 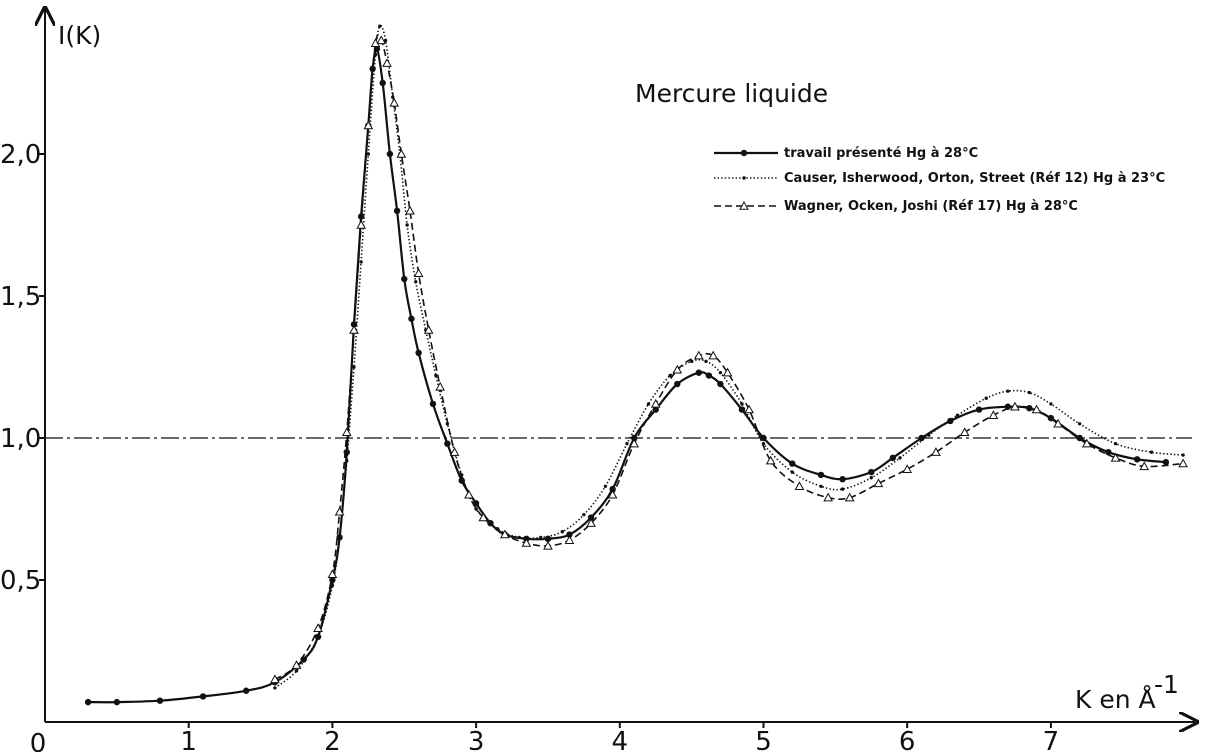 I want to click on x-tick-label: 3, so click(x=476, y=739).